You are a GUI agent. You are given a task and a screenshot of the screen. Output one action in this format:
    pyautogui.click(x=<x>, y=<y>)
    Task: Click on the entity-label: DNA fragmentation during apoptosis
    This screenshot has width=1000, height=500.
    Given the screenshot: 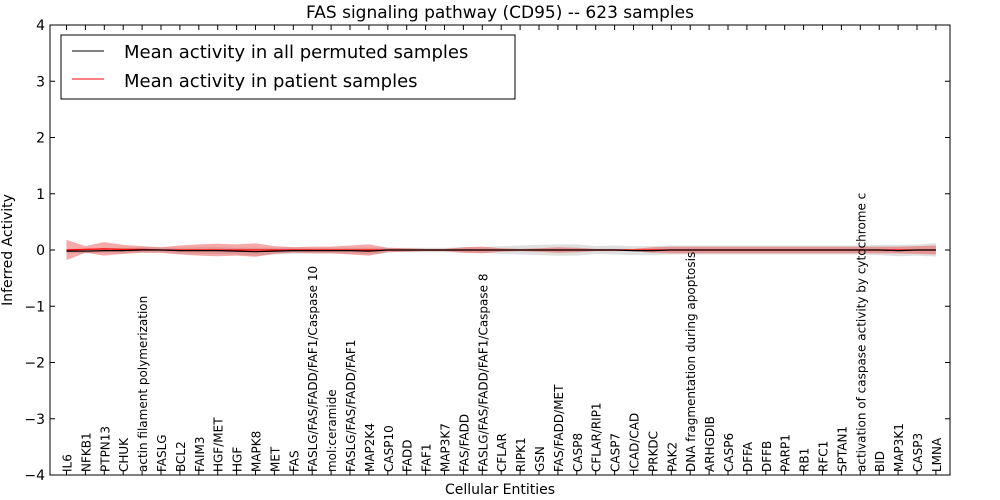 What is the action you would take?
    pyautogui.click(x=691, y=362)
    